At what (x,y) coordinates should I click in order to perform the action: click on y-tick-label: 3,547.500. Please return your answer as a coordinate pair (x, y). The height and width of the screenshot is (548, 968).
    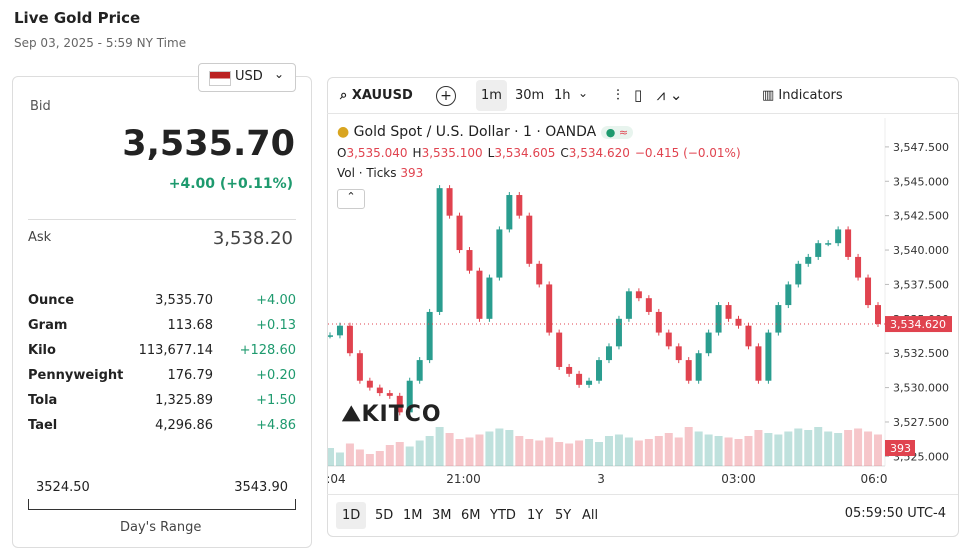
    Looking at the image, I should click on (921, 147).